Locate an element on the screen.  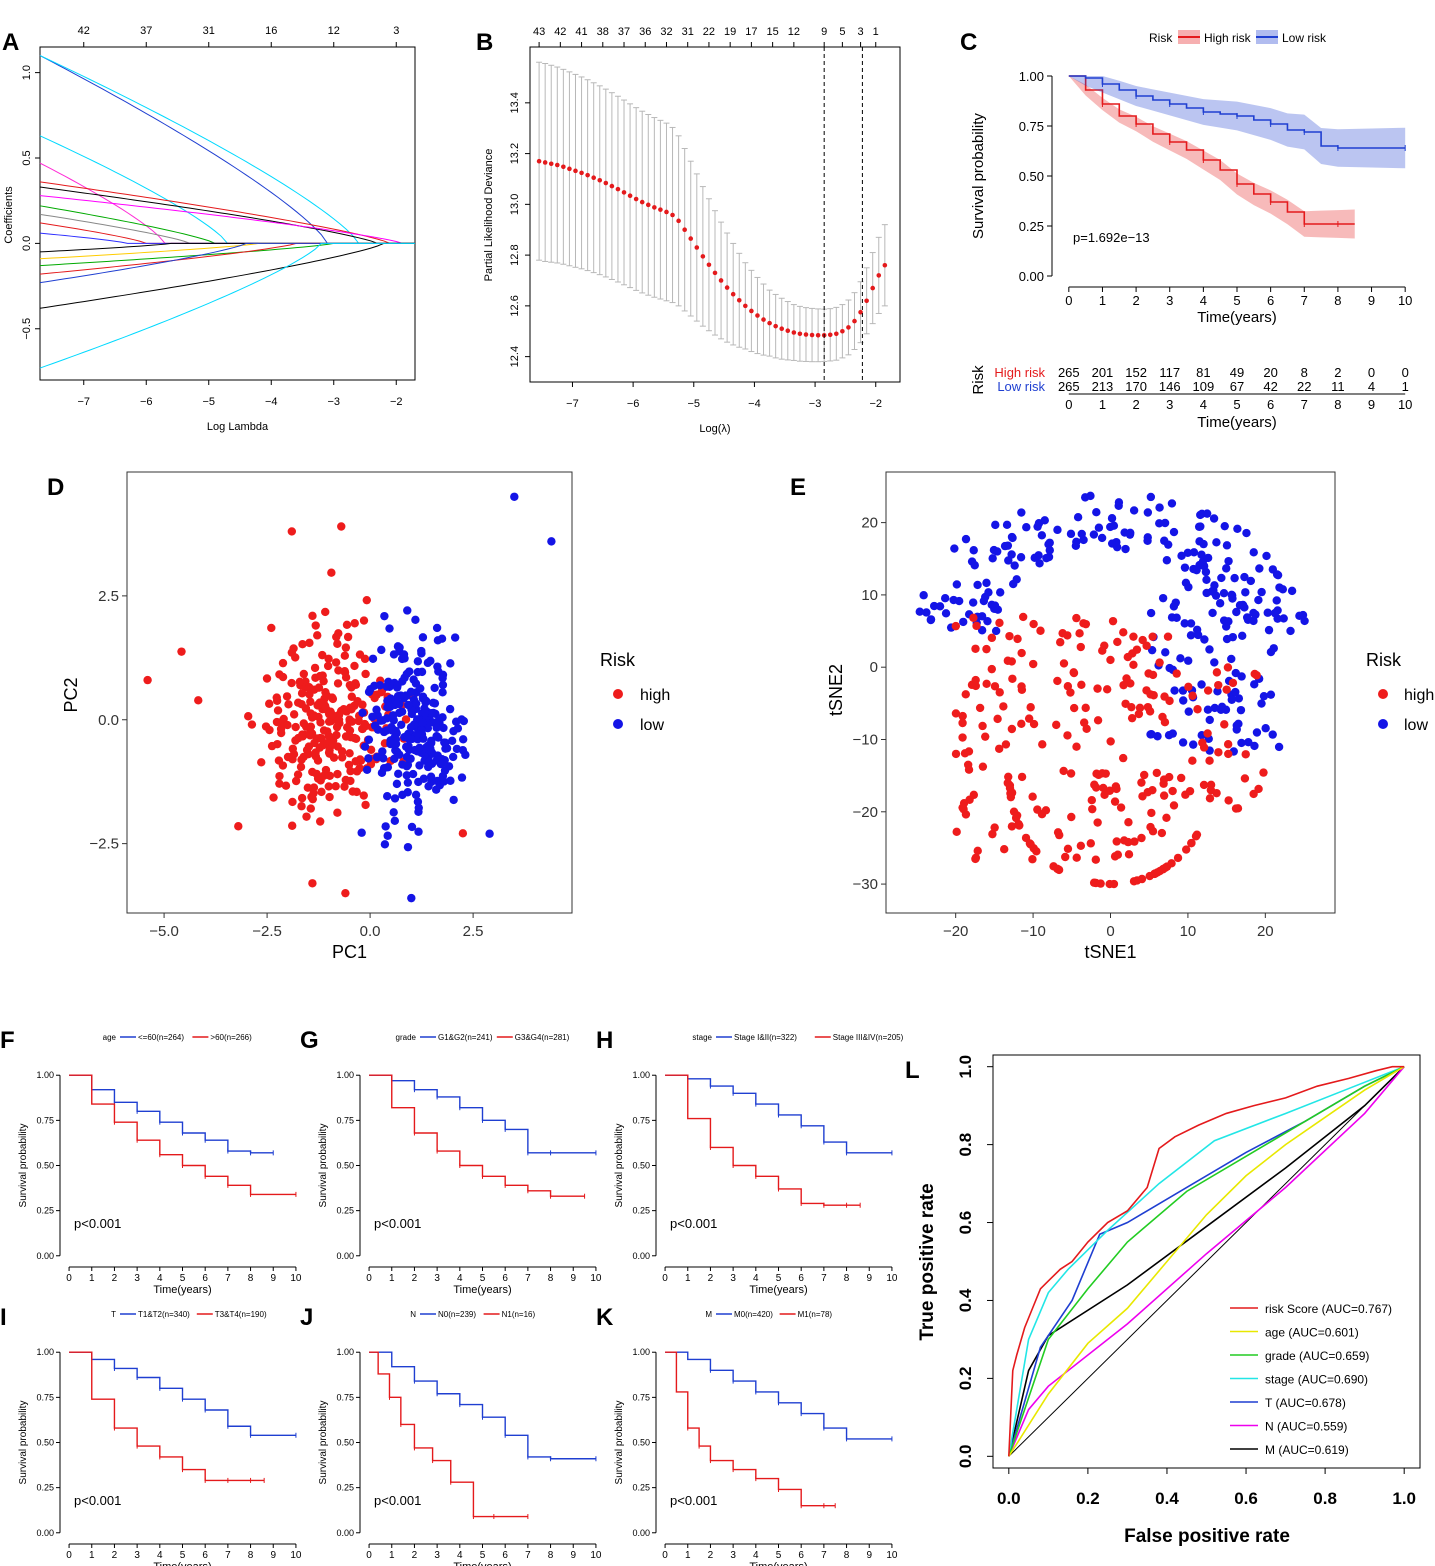
km-curve-low-risk is located at coordinates (1237, 112).